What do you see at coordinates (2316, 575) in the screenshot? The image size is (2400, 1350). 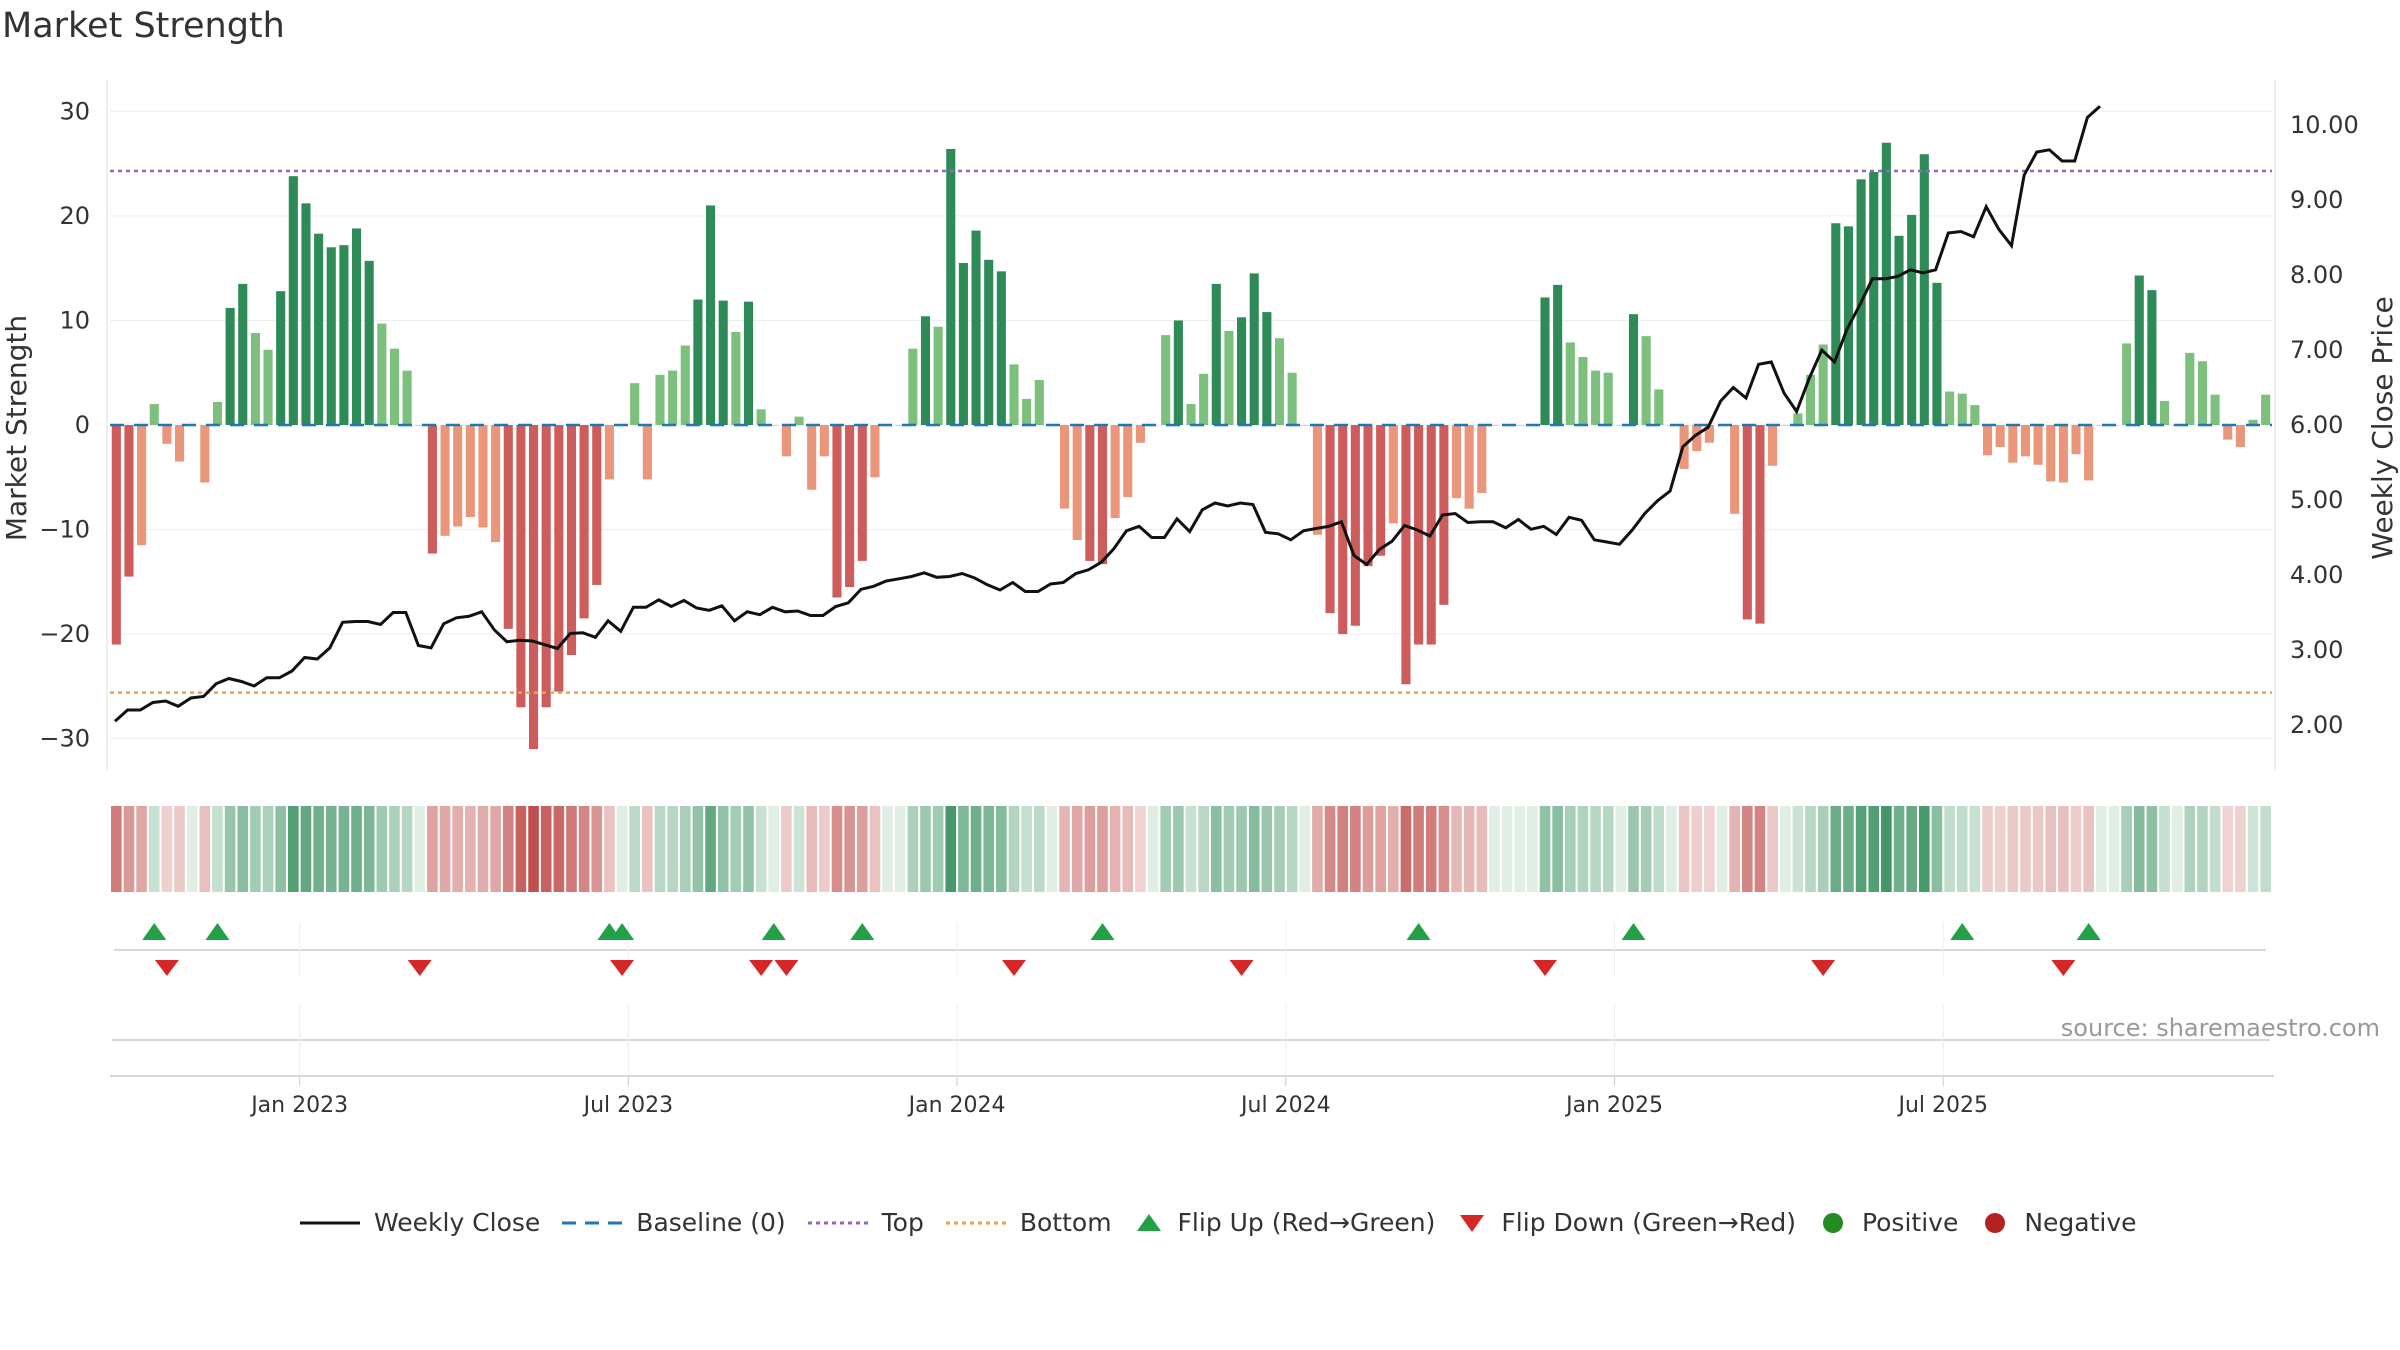 I see `y-right-tick-label: 4.00` at bounding box center [2316, 575].